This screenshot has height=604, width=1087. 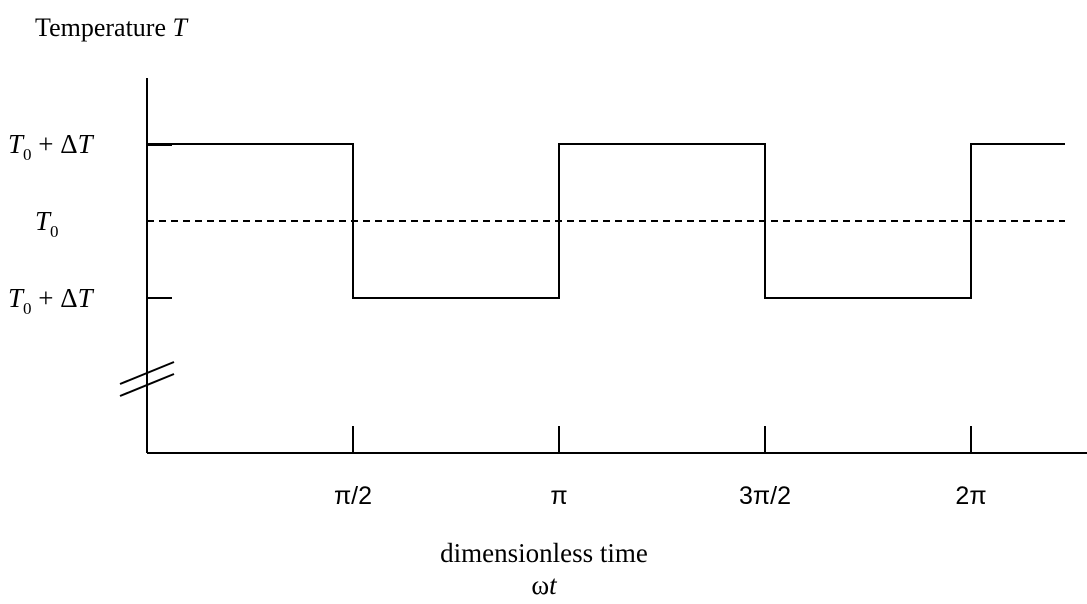 I want to click on x-tick-label-0: π/2, so click(x=353, y=496).